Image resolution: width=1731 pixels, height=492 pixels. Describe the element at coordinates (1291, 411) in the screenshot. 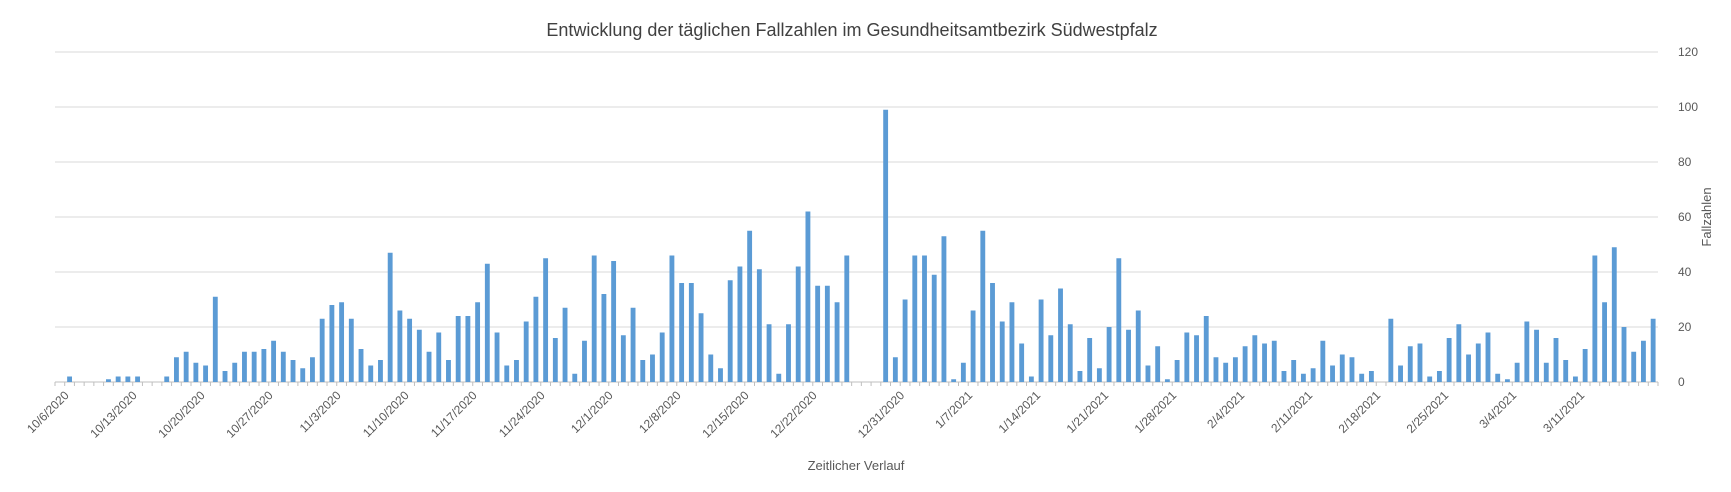

I see `x-tick-label: 2/11/2021` at that location.